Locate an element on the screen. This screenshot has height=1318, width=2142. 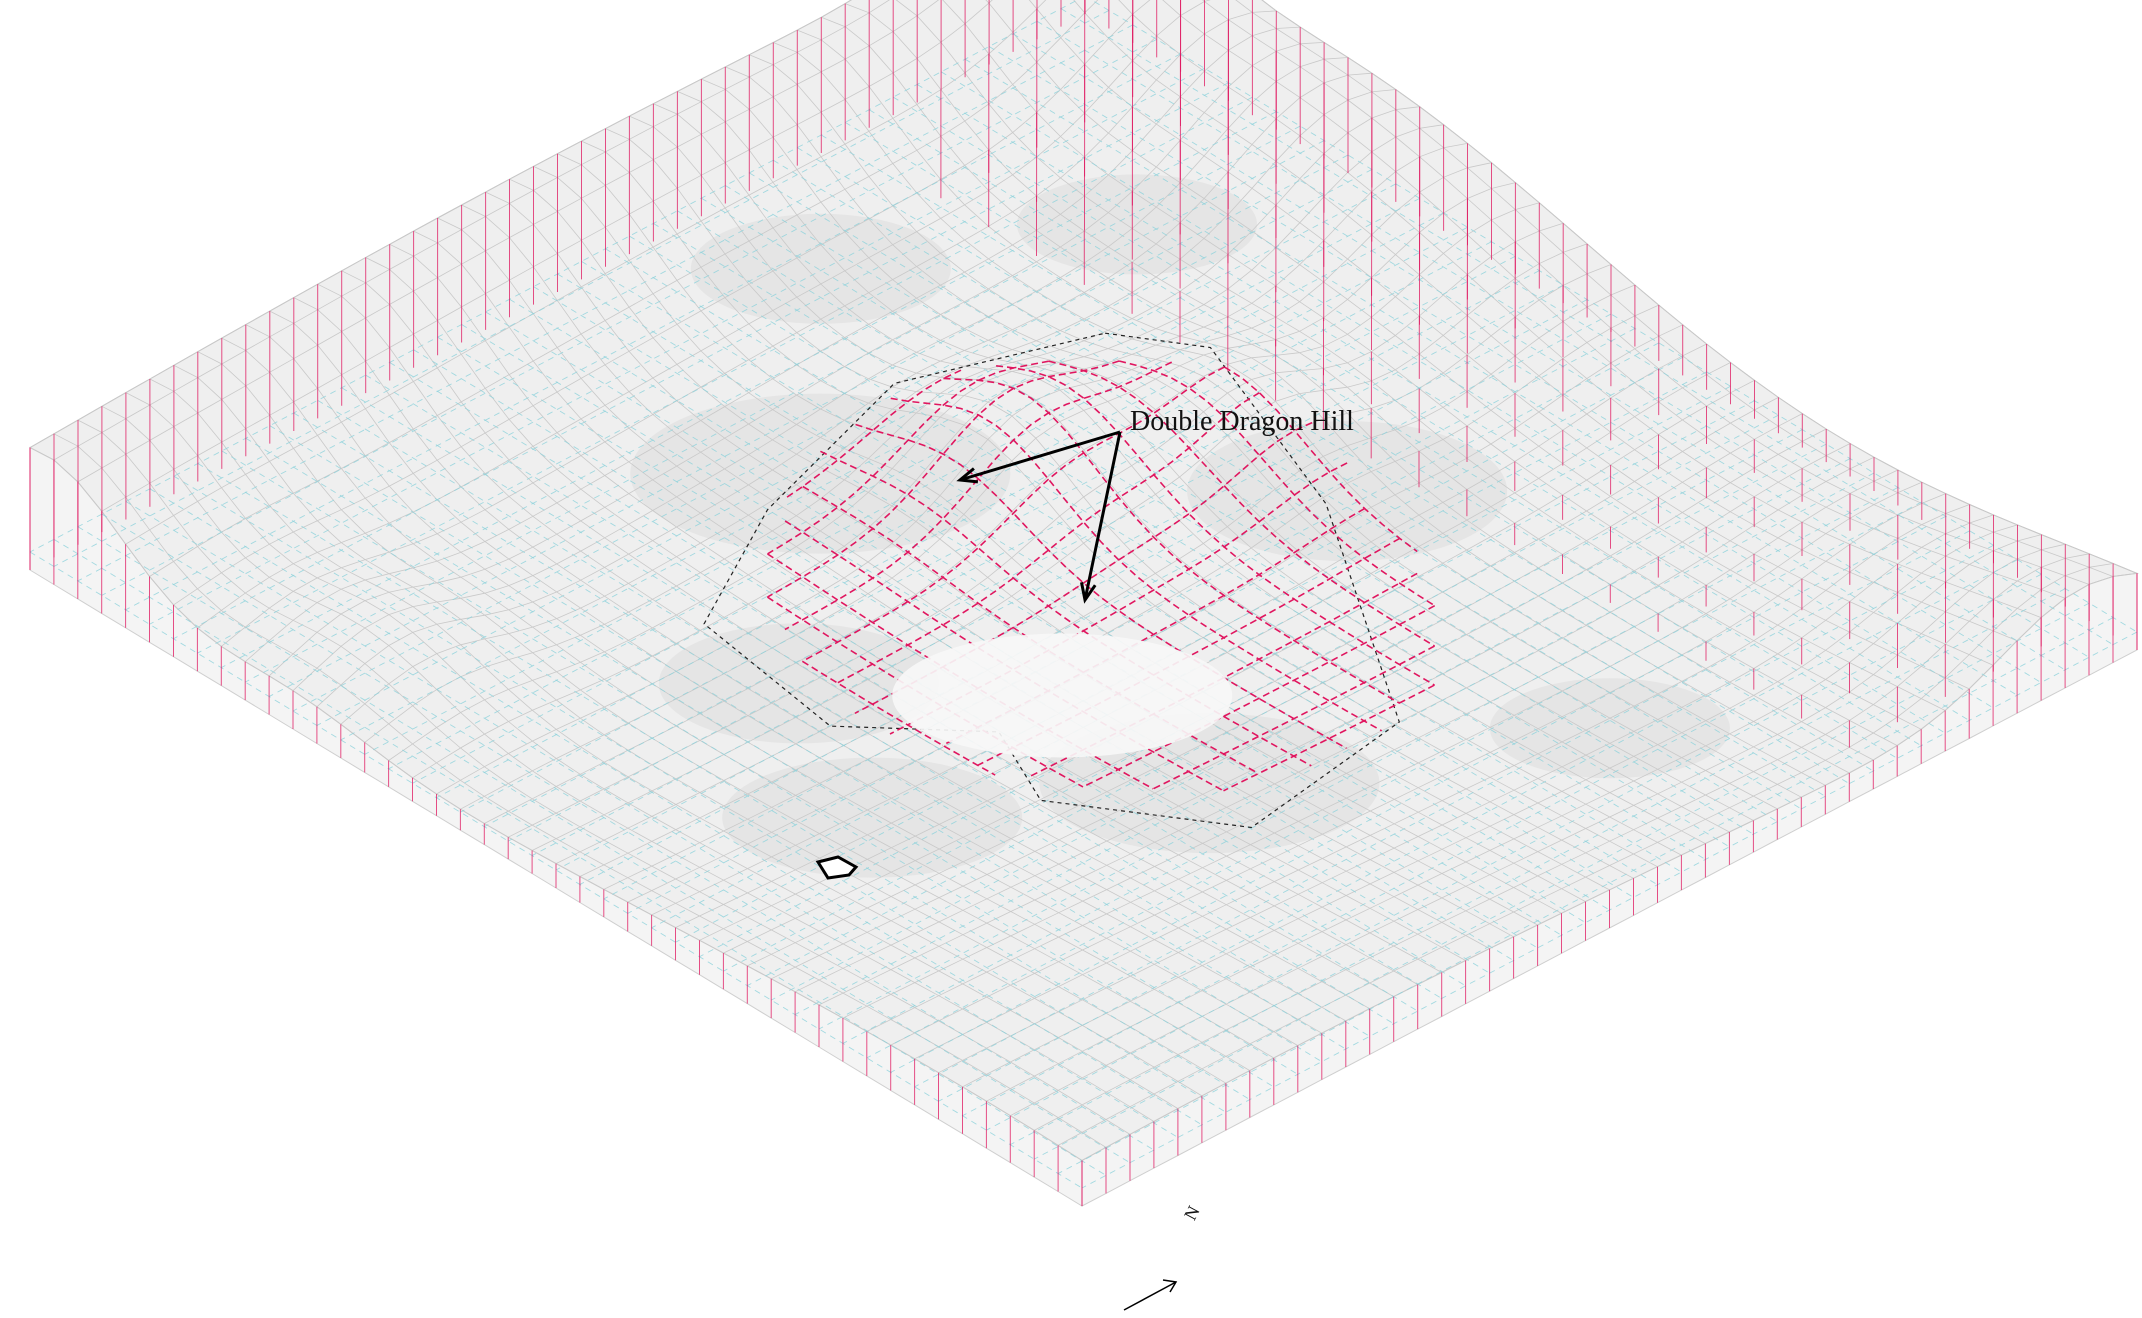
site-boundary-dashed is located at coordinates (1052, 580).